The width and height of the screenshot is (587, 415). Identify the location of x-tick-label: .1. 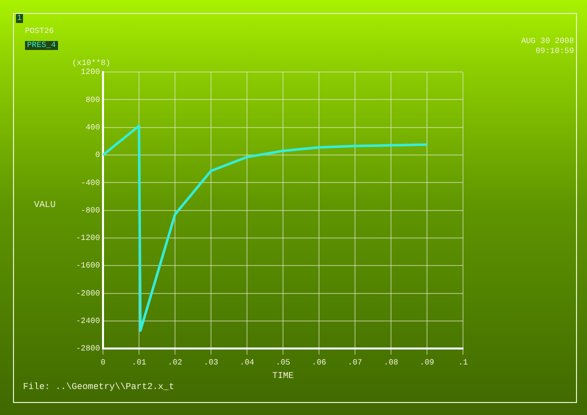
(463, 363).